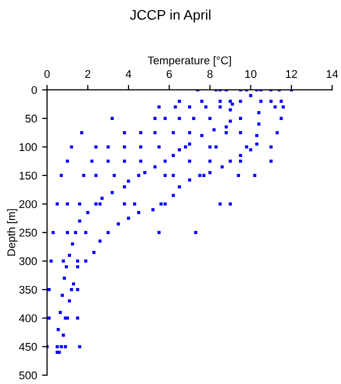  What do you see at coordinates (210, 74) in the screenshot?
I see `x-tick-label: 8` at bounding box center [210, 74].